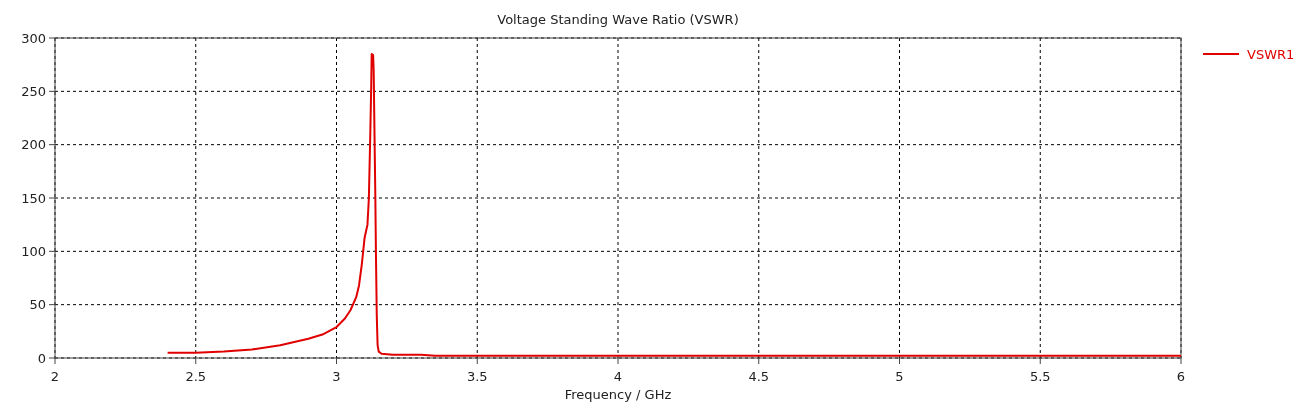  What do you see at coordinates (618, 394) in the screenshot?
I see `x-axis-title: Frequency / GHz` at bounding box center [618, 394].